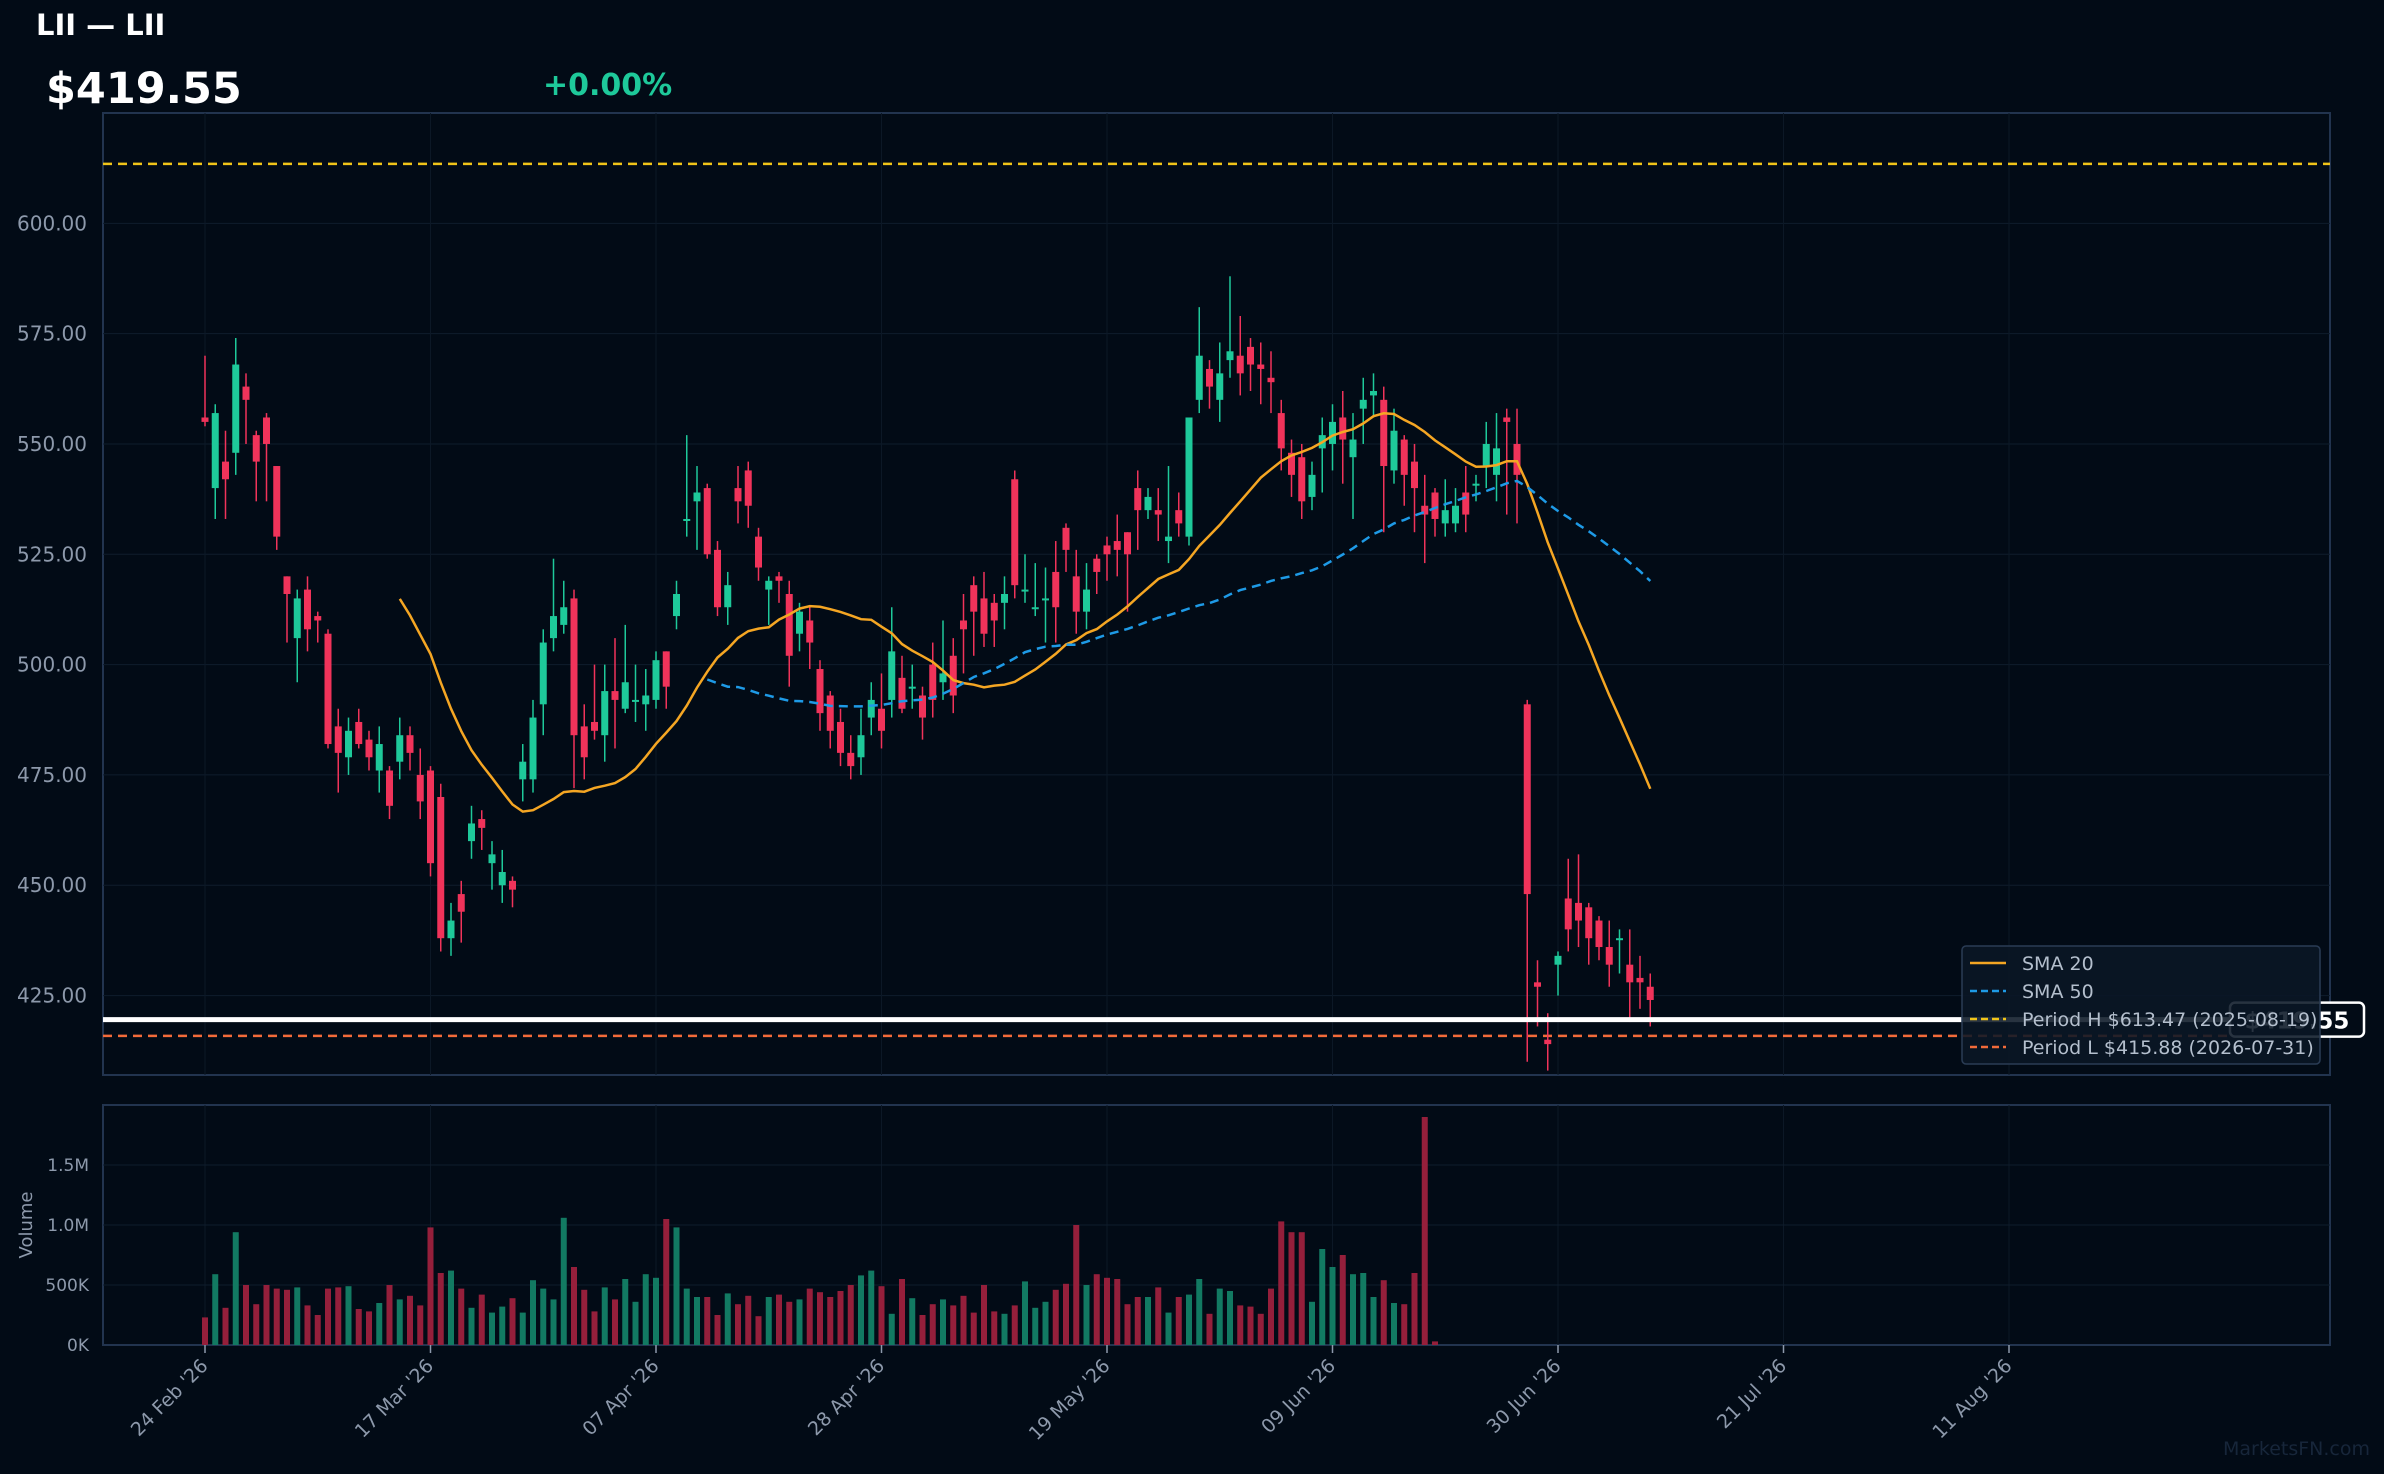  Describe the element at coordinates (52, 554) in the screenshot. I see `price-tick-label: 525.00` at that location.